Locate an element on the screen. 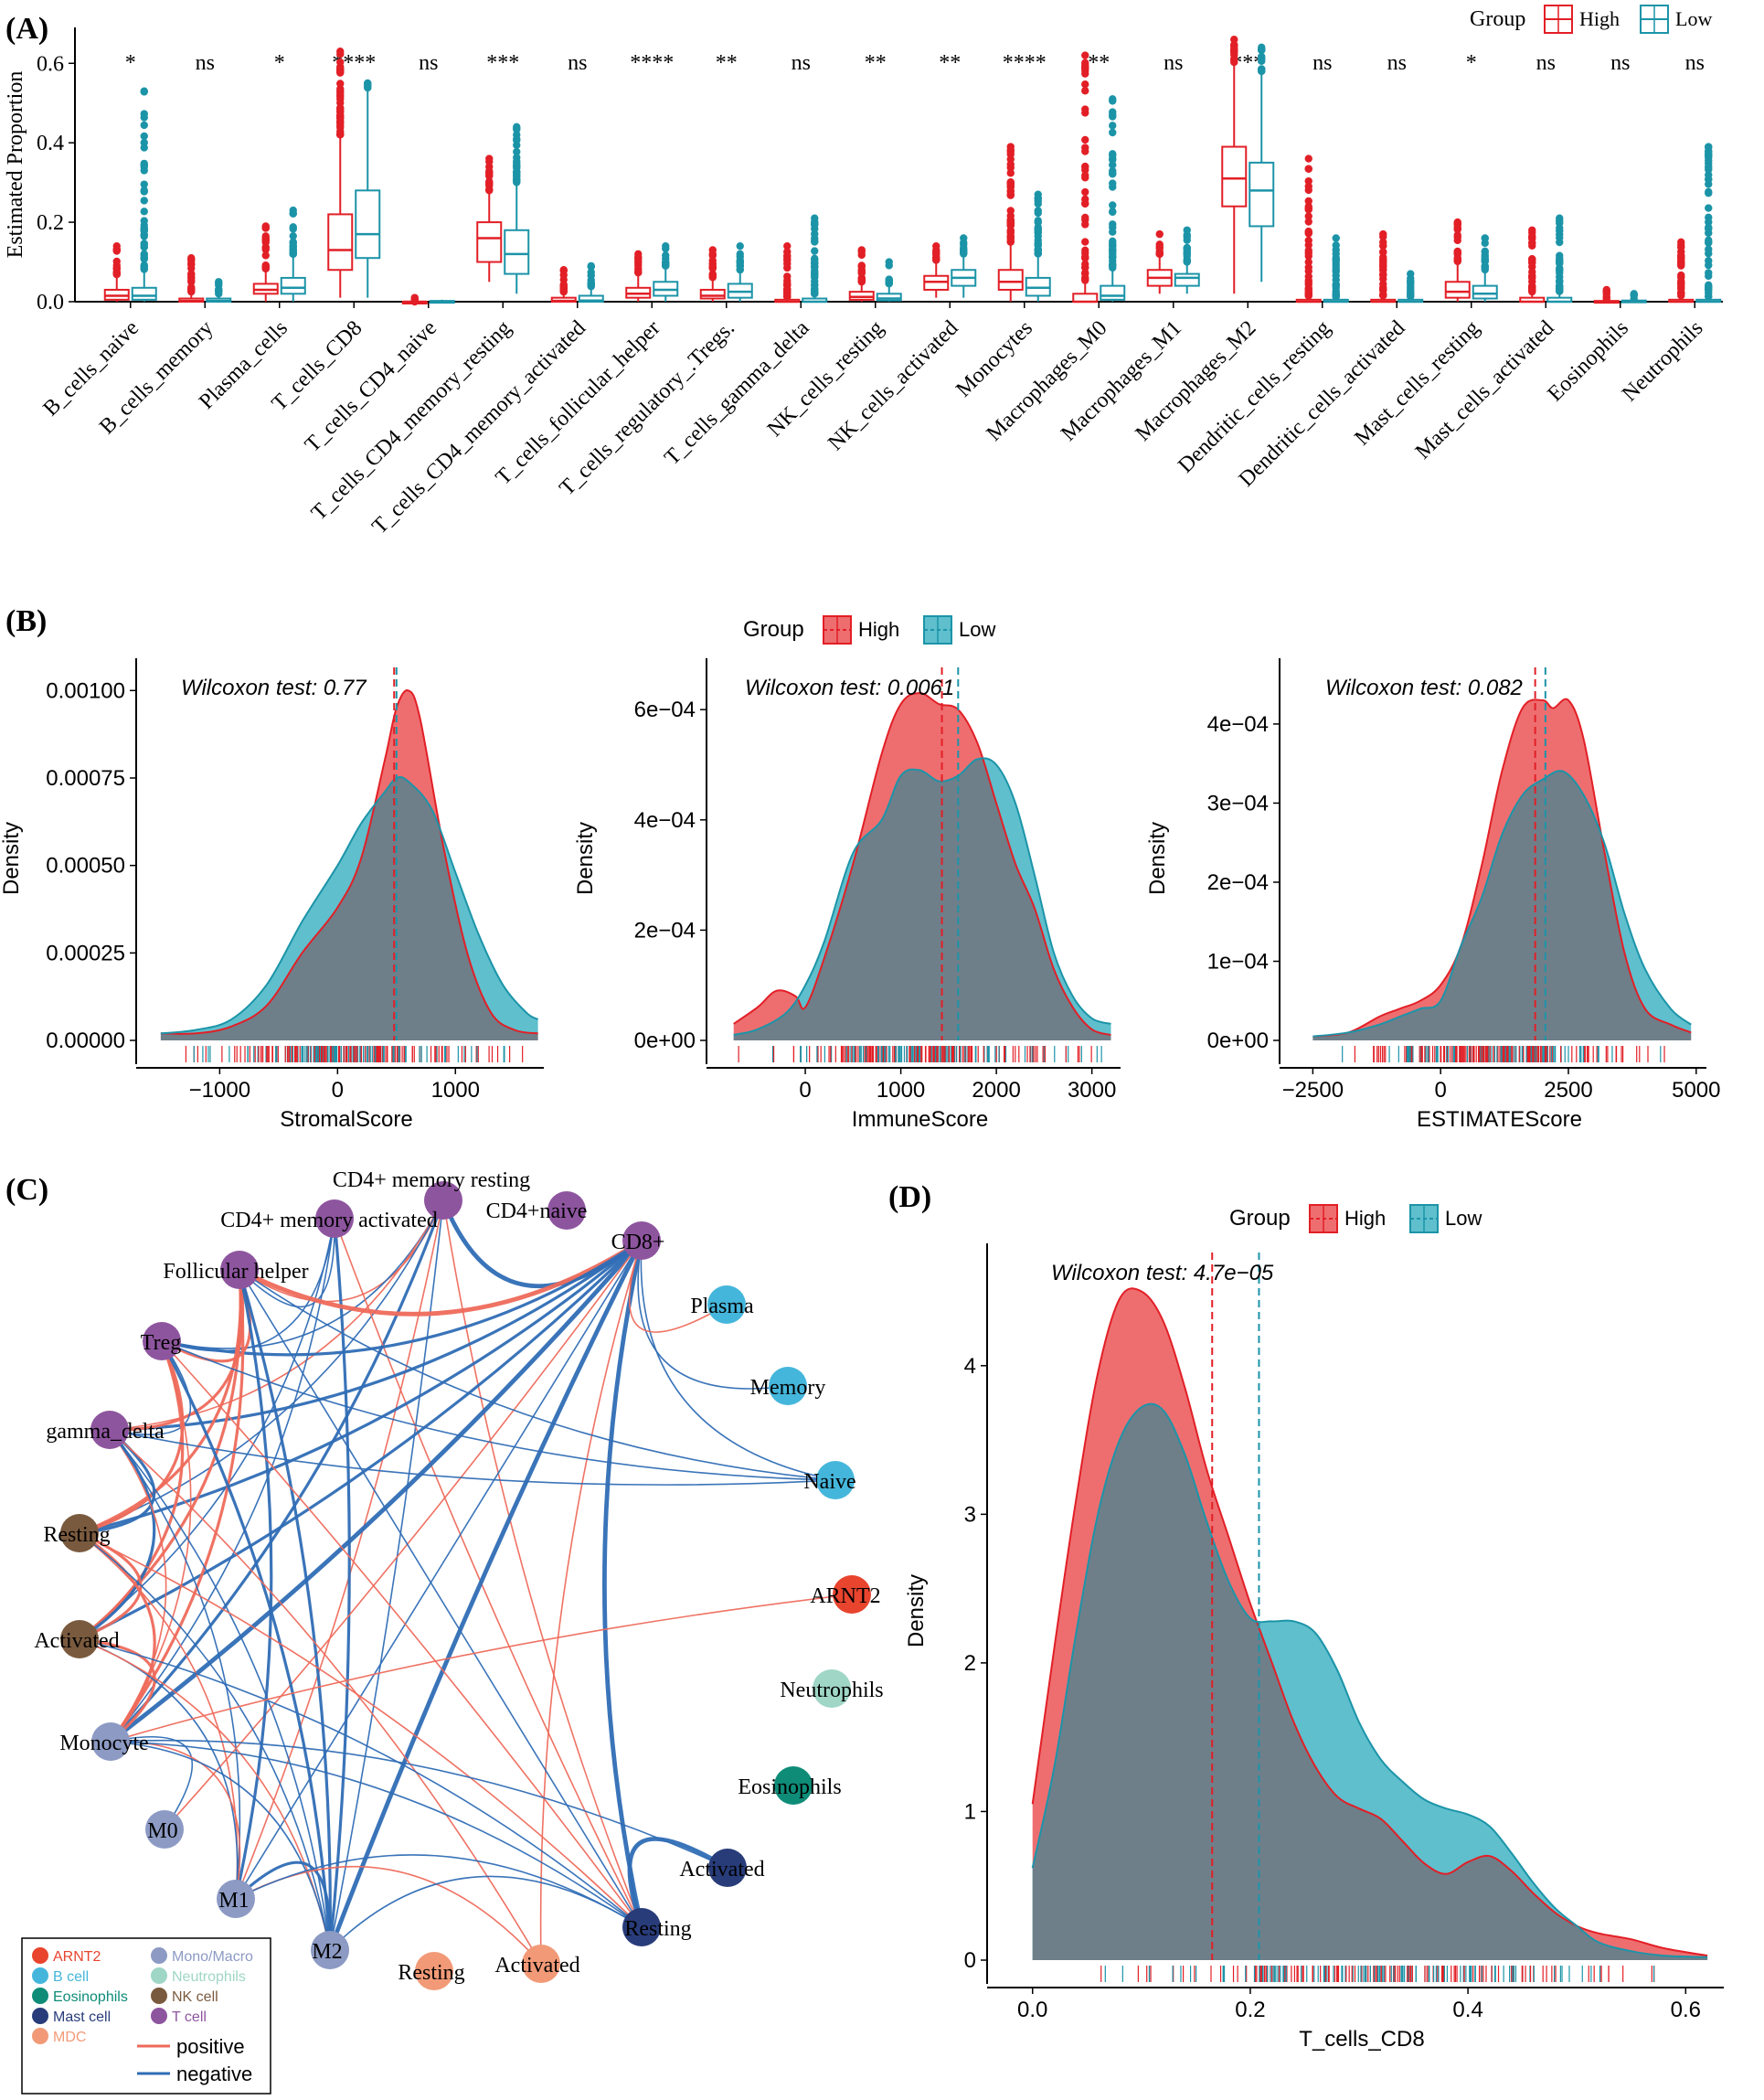  legend-label-high: High is located at coordinates (1599, 18).